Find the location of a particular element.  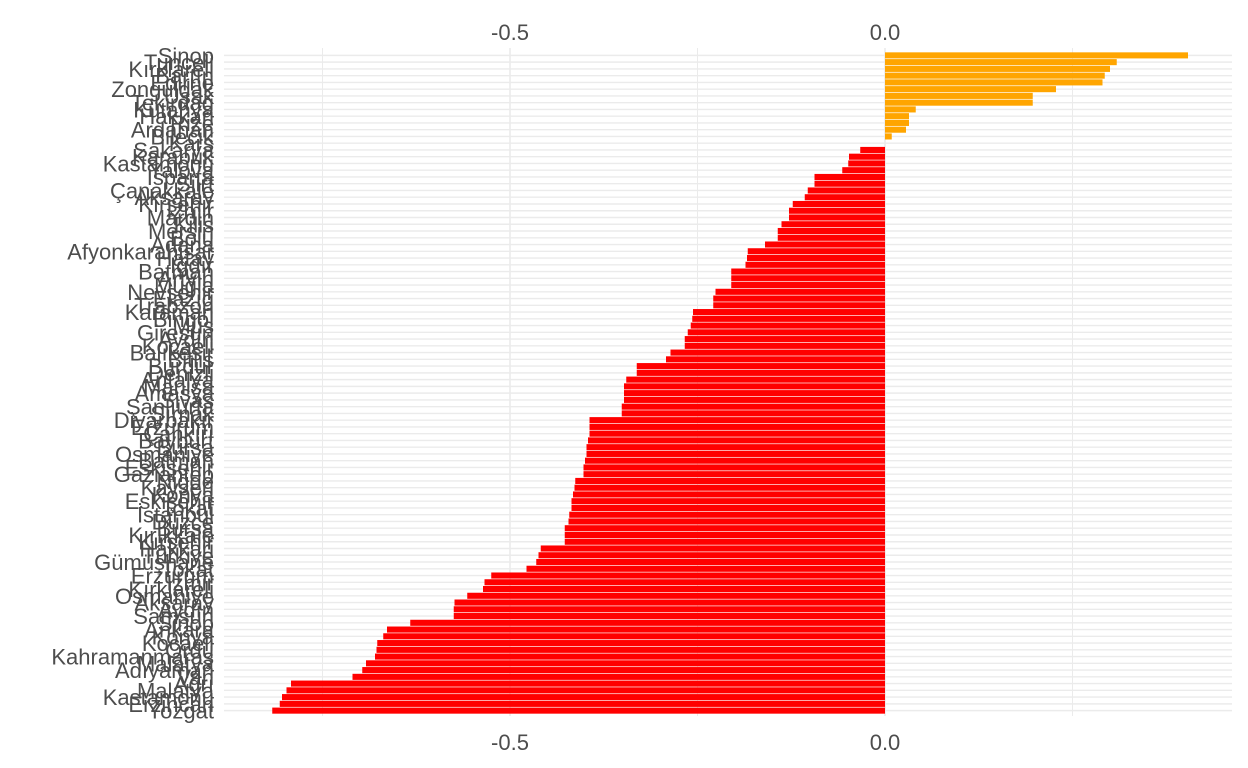

category-label: Konya is located at coordinates (183, 636).